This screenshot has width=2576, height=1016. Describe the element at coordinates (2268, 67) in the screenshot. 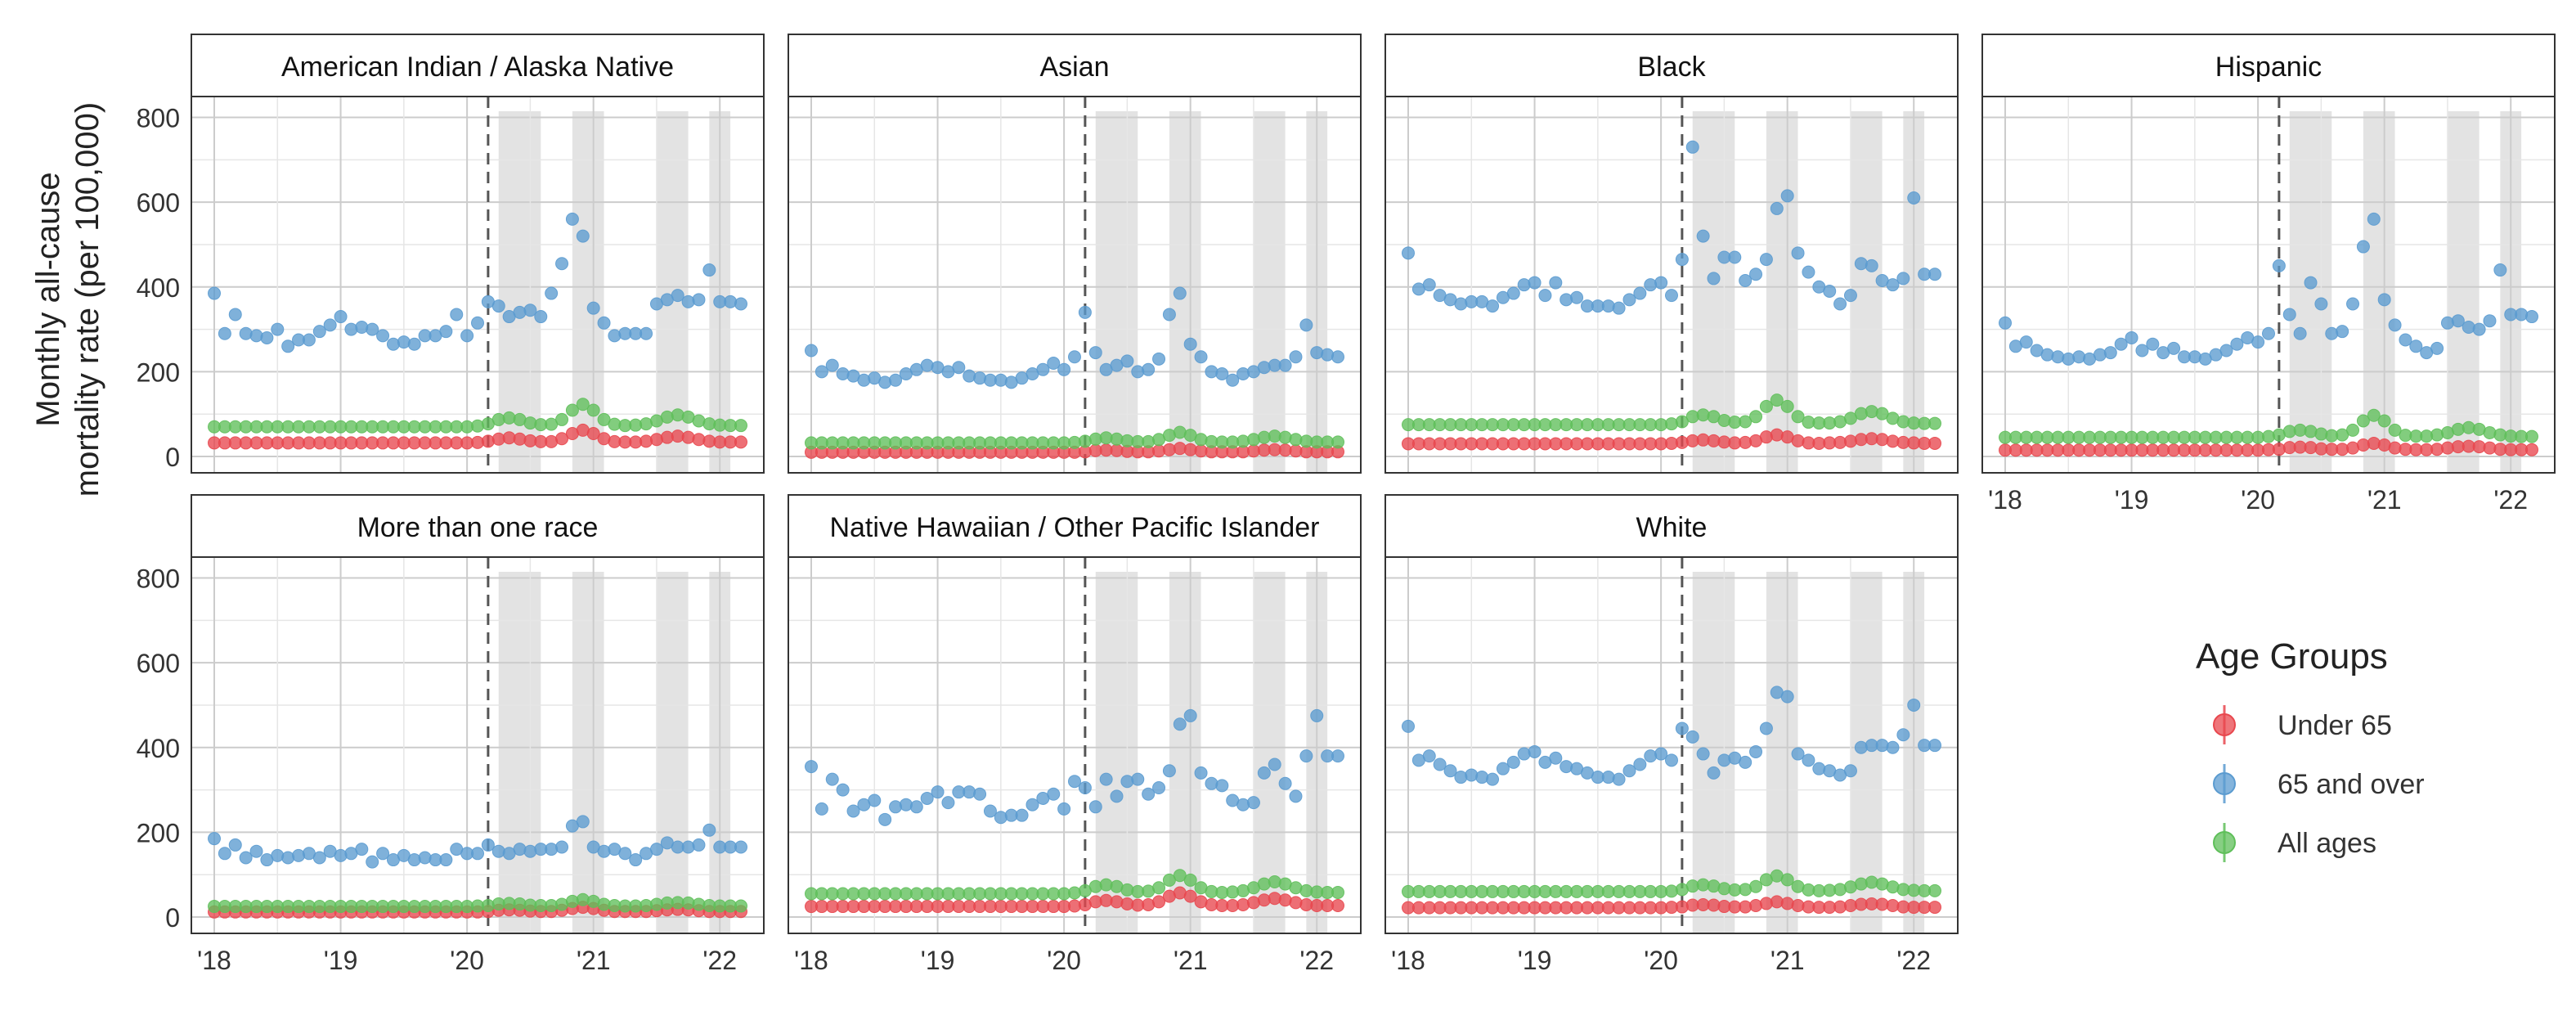

I see `facet-title: Hispanic` at that location.